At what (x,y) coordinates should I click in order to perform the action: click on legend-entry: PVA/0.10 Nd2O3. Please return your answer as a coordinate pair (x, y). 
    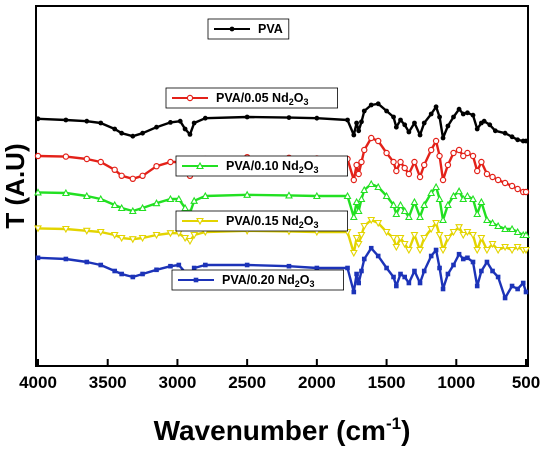
    Looking at the image, I should click on (262, 166).